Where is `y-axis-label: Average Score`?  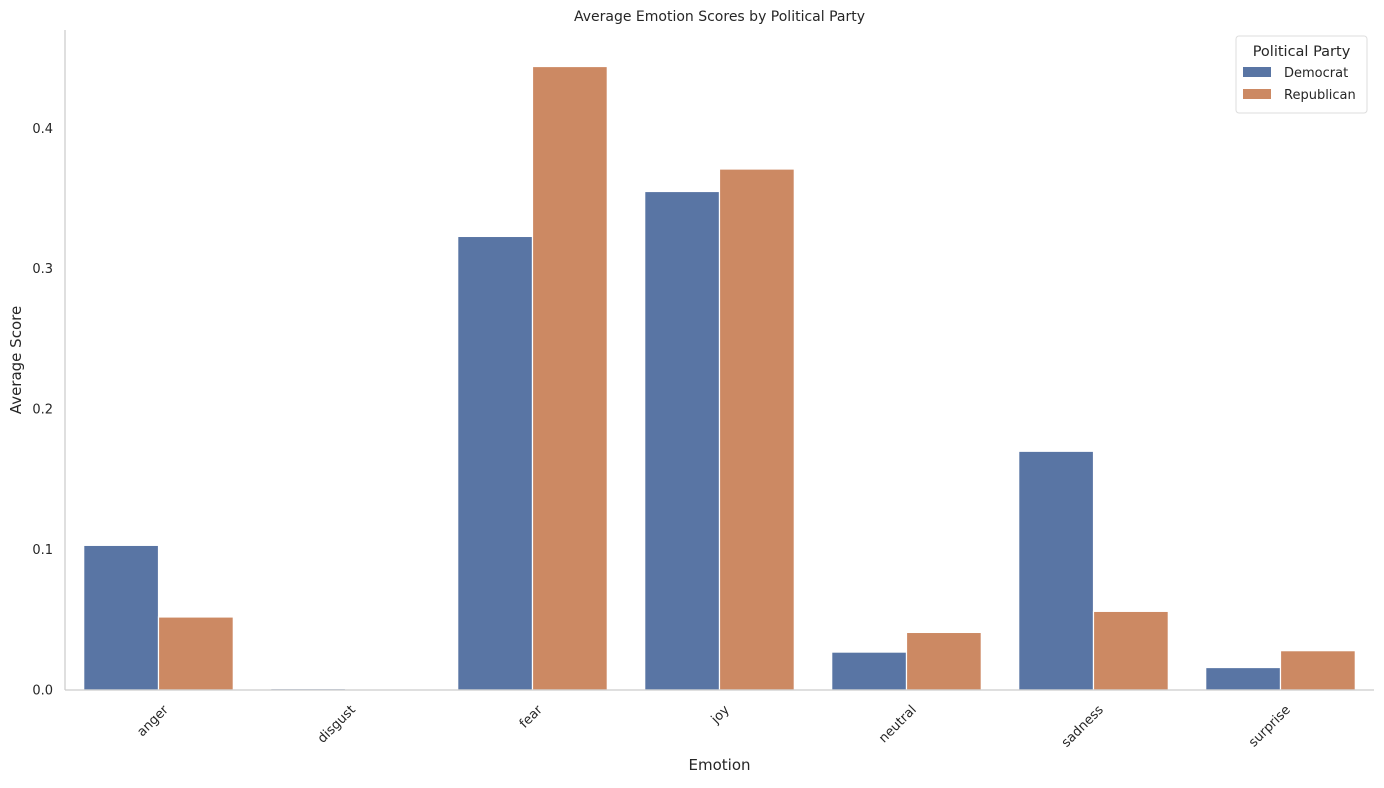 y-axis-label: Average Score is located at coordinates (16, 360).